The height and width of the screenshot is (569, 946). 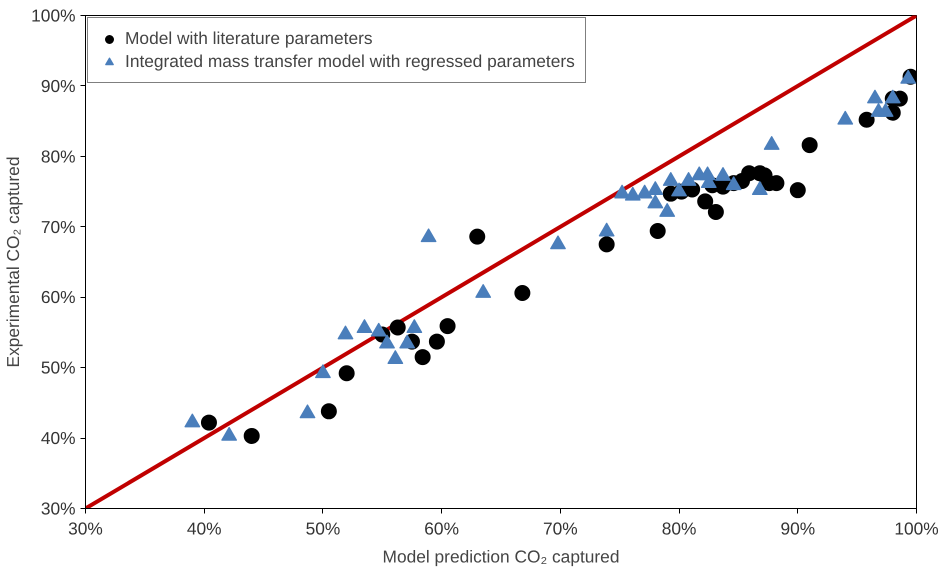 What do you see at coordinates (85, 528) in the screenshot?
I see `x-tick-label: 30%` at bounding box center [85, 528].